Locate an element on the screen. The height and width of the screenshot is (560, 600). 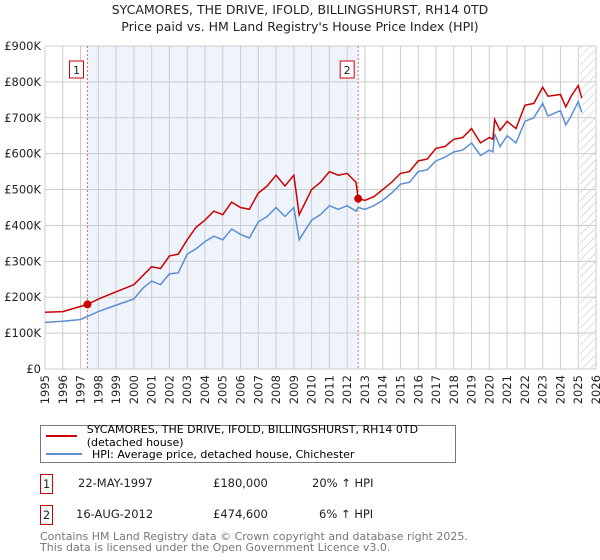
legend-swatch-red is located at coordinates (61, 436).